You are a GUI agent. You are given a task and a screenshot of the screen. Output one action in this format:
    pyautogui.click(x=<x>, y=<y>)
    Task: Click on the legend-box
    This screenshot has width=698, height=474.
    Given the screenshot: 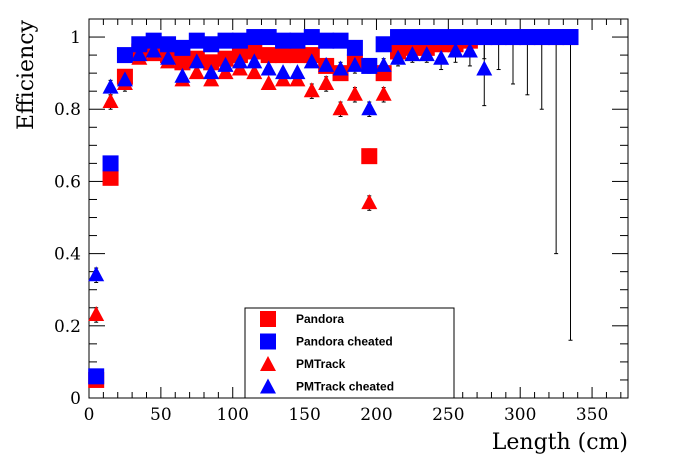 What is the action you would take?
    pyautogui.click(x=349, y=353)
    